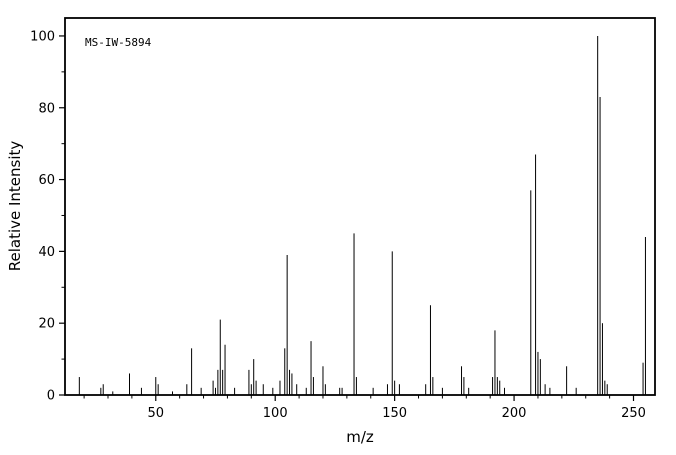 Image resolution: width=676 pixels, height=455 pixels. What do you see at coordinates (51, 396) in the screenshot?
I see `y-tick-label: 0` at bounding box center [51, 396].